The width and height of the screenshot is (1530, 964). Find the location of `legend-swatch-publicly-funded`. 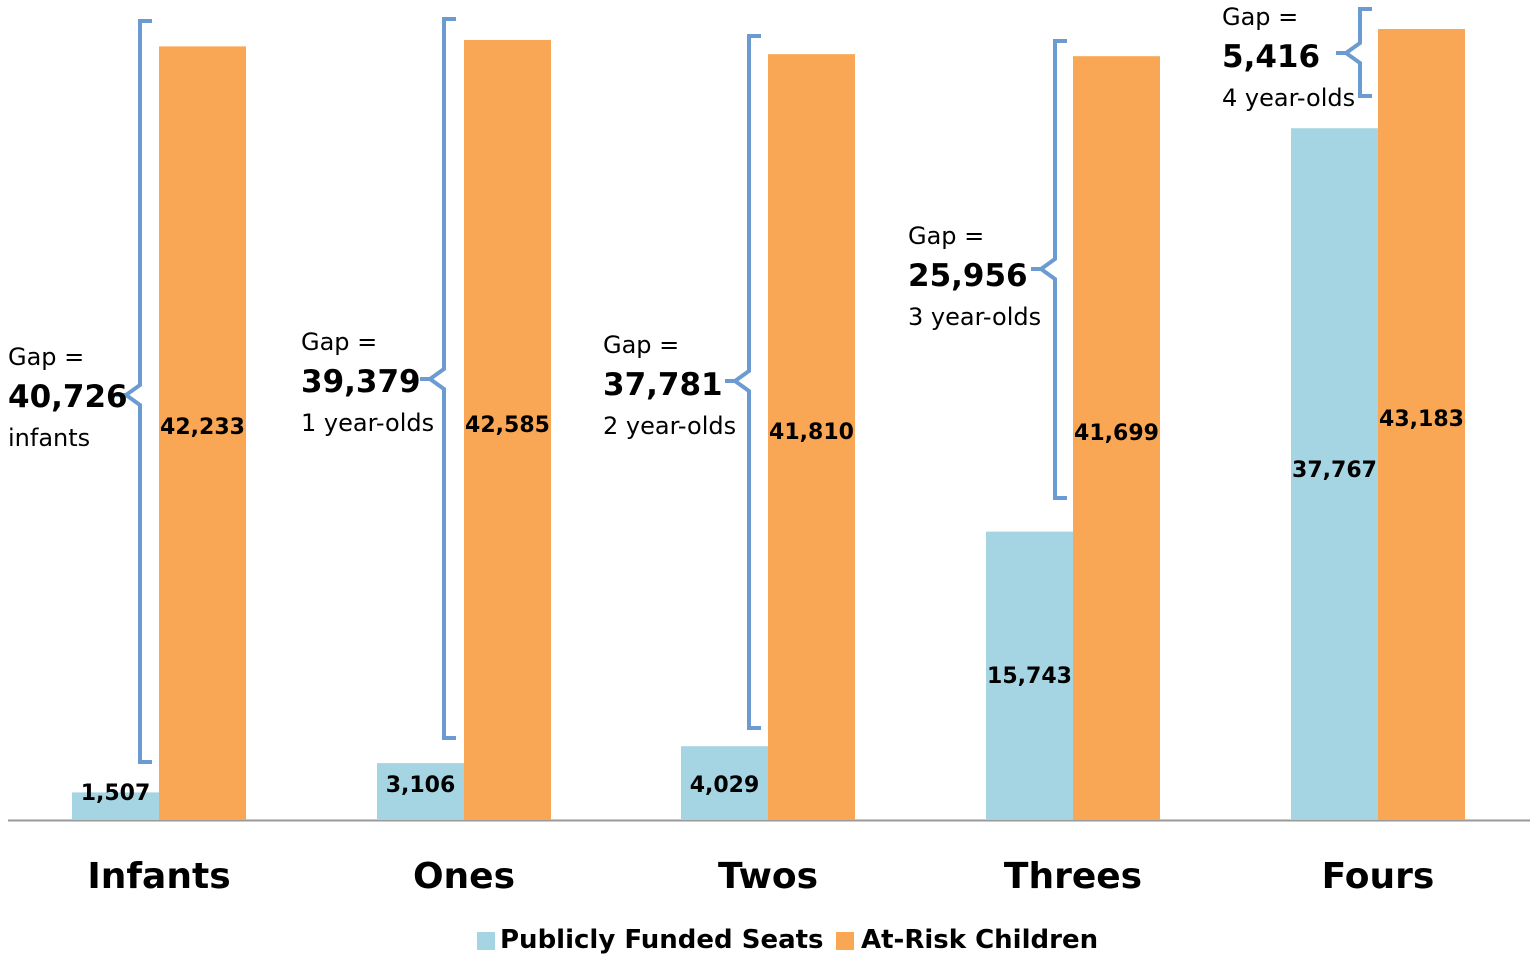

legend-swatch-publicly-funded is located at coordinates (486, 941).